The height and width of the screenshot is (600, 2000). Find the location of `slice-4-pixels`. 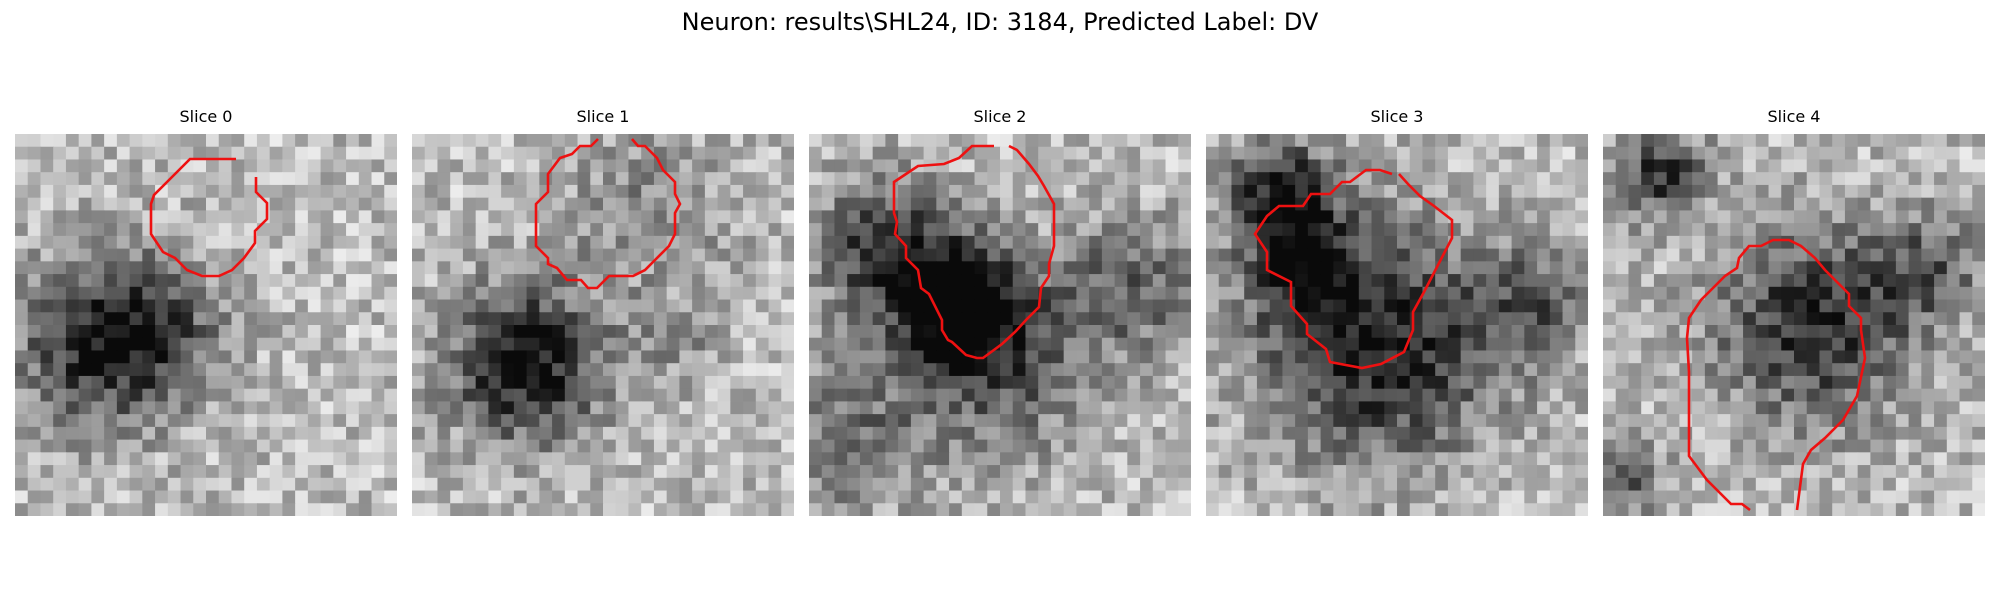

slice-4-pixels is located at coordinates (1794, 325).